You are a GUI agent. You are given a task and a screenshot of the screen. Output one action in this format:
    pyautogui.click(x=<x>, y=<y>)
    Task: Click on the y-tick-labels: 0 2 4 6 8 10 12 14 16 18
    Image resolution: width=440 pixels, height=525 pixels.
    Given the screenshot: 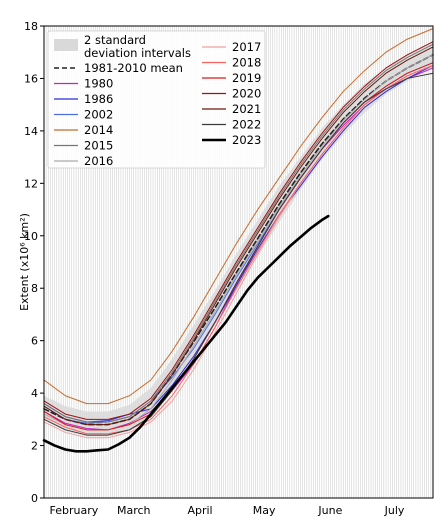 What is the action you would take?
    pyautogui.click(x=31, y=262)
    